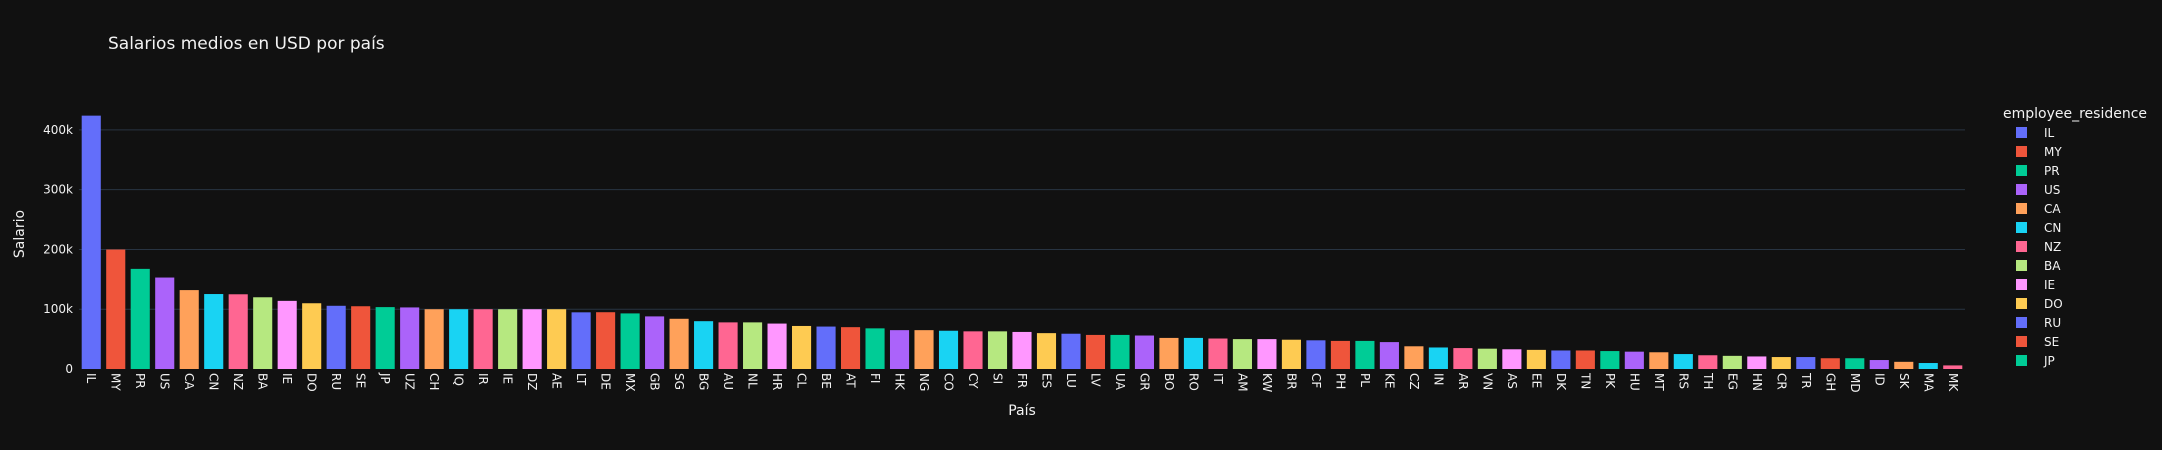 Image resolution: width=2162 pixels, height=450 pixels. Describe the element at coordinates (900, 382) in the screenshot. I see `x-tick-label: HK` at that location.